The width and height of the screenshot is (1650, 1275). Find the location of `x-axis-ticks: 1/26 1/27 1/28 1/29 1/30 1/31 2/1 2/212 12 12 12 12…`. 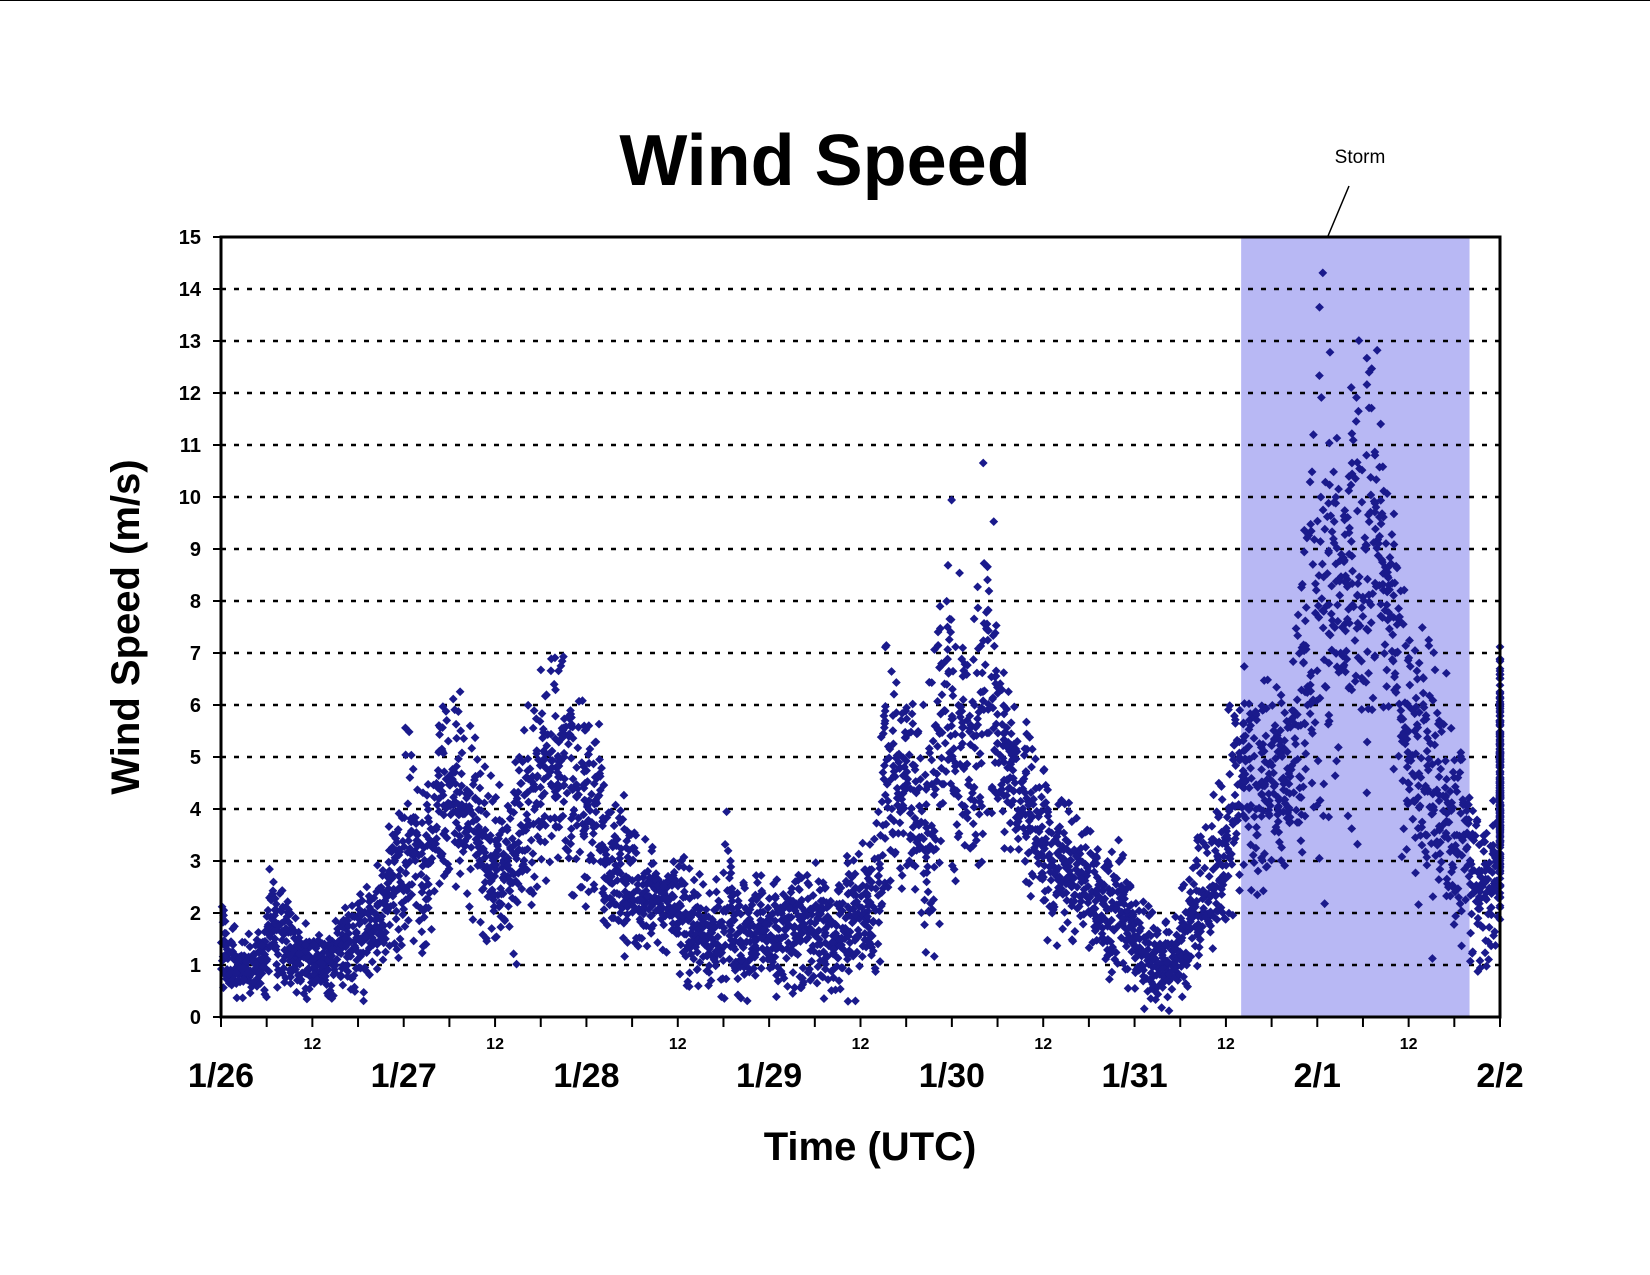

x-axis-ticks: 1/26 1/27 1/28 1/29 1/30 1/31 2/1 2/212 12 12 12 12… is located at coordinates (856, 1056).